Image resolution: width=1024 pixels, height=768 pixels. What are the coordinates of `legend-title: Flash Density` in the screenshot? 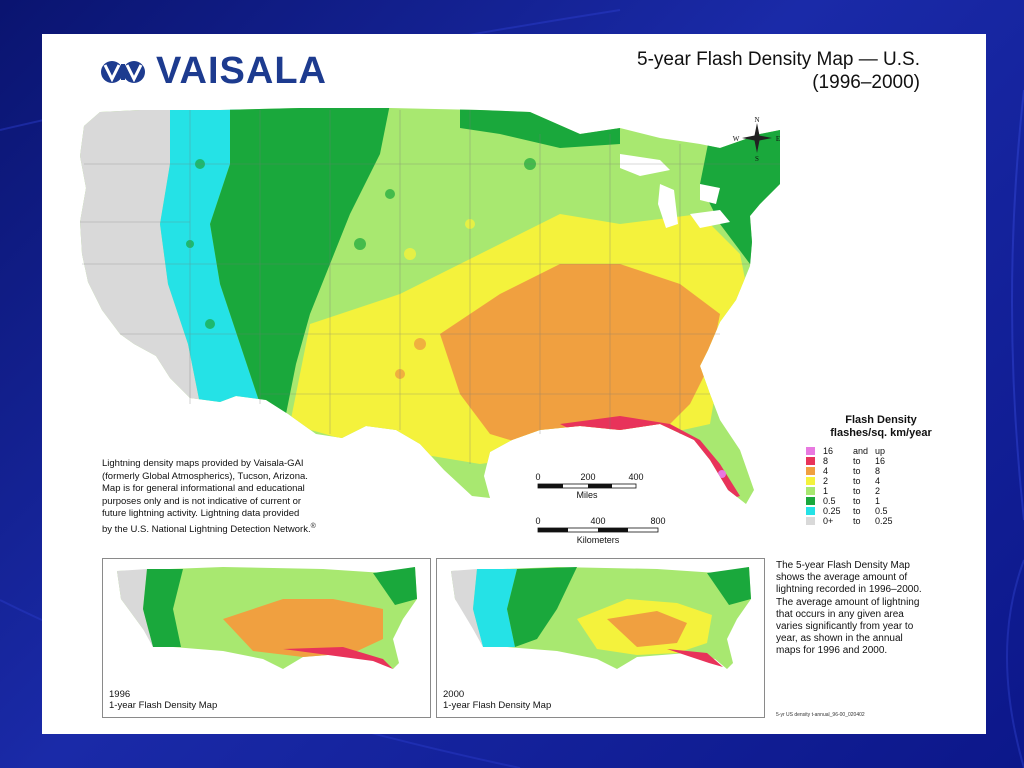 It's located at (881, 420).